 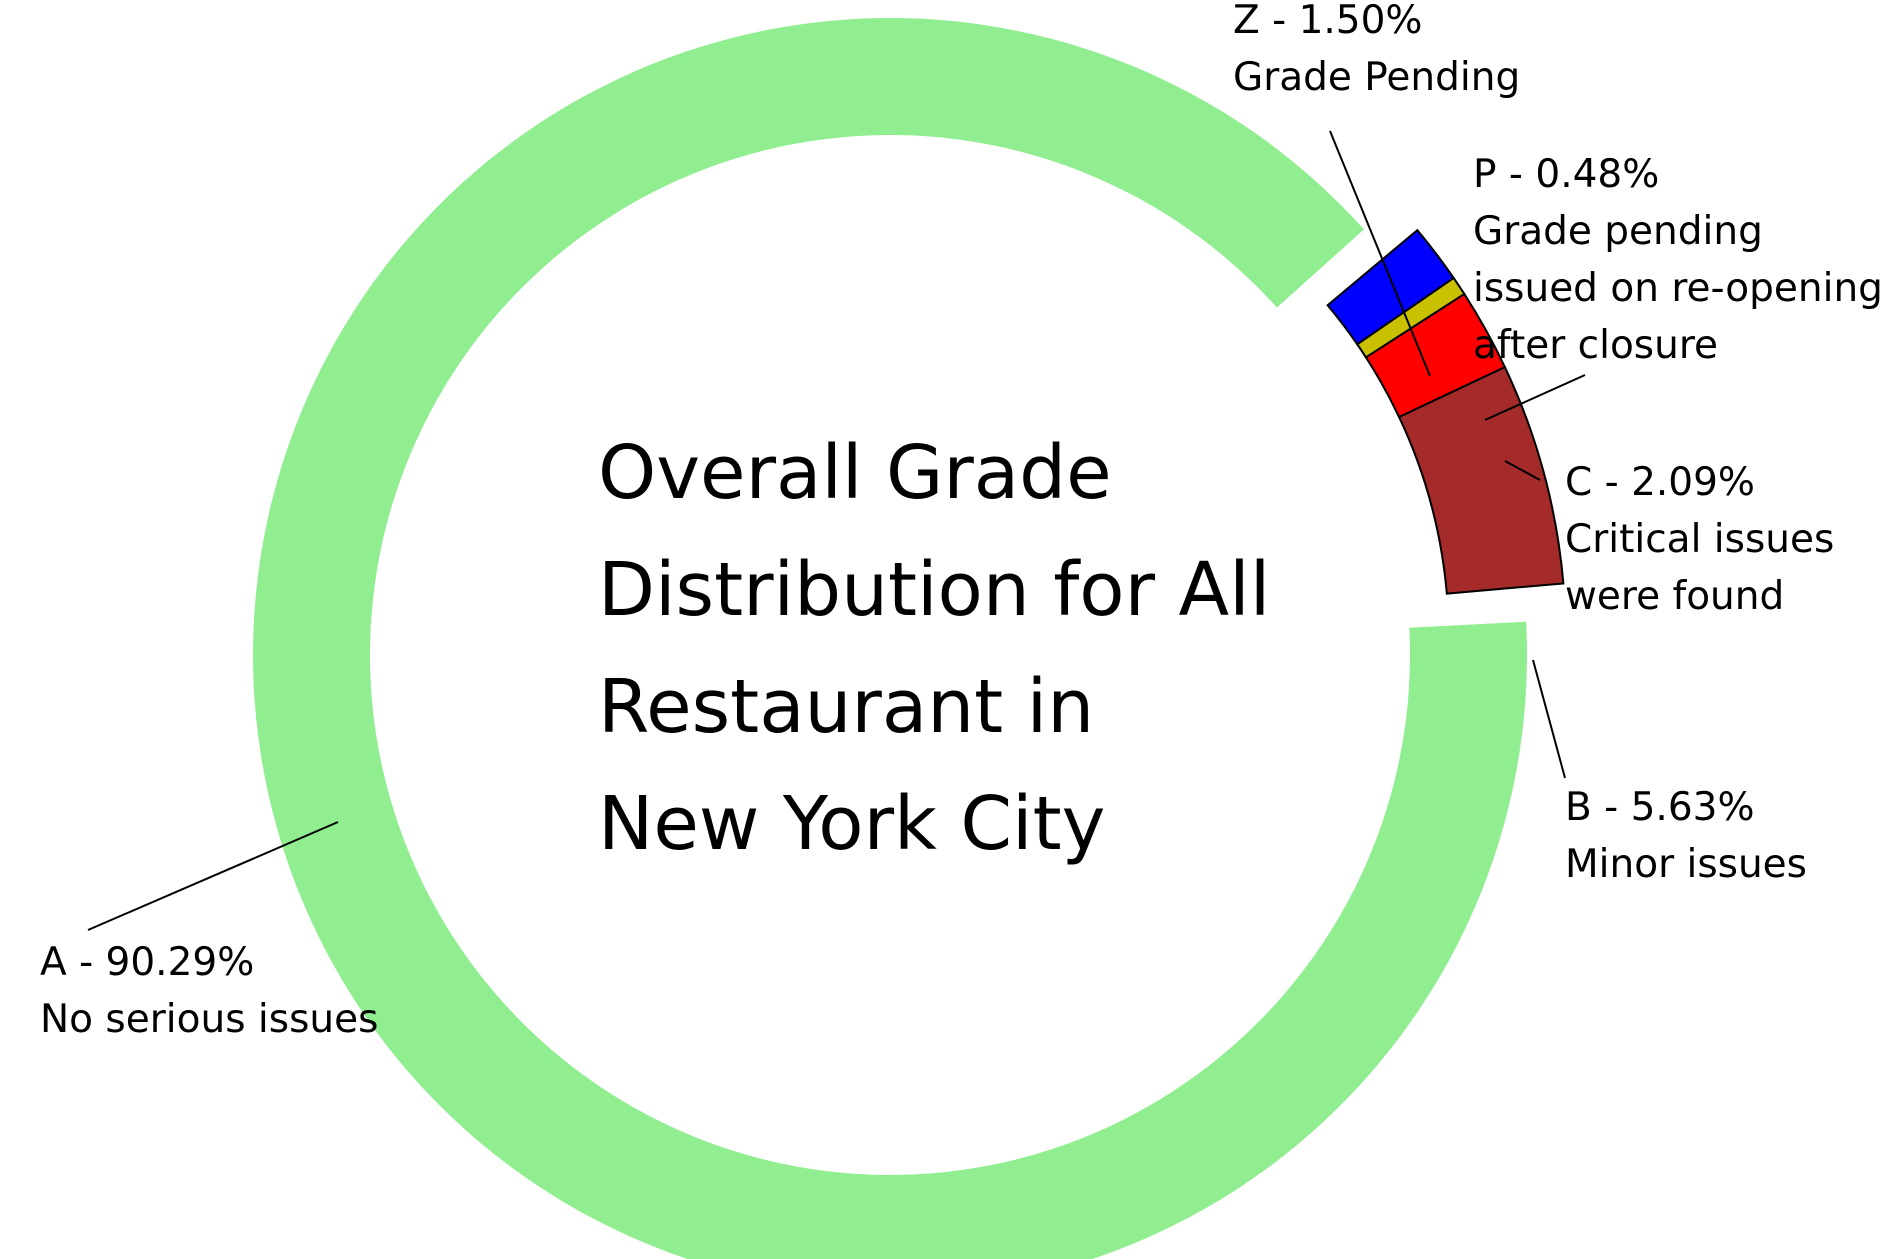 What do you see at coordinates (1686, 864) in the screenshot?
I see `slice-label-b-line-2: Minor issues` at bounding box center [1686, 864].